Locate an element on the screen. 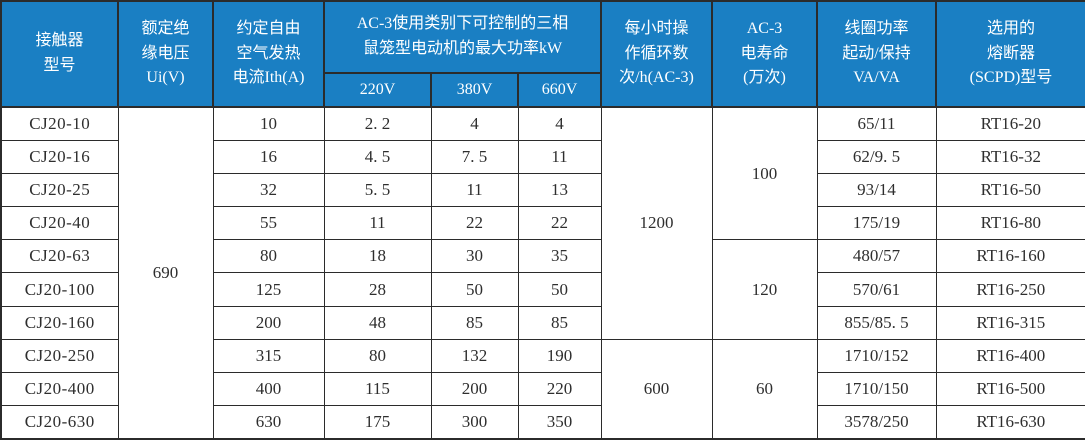 Image resolution: width=1085 pixels, height=440 pixels. cell-fuse: RT16-20 is located at coordinates (1010, 123).